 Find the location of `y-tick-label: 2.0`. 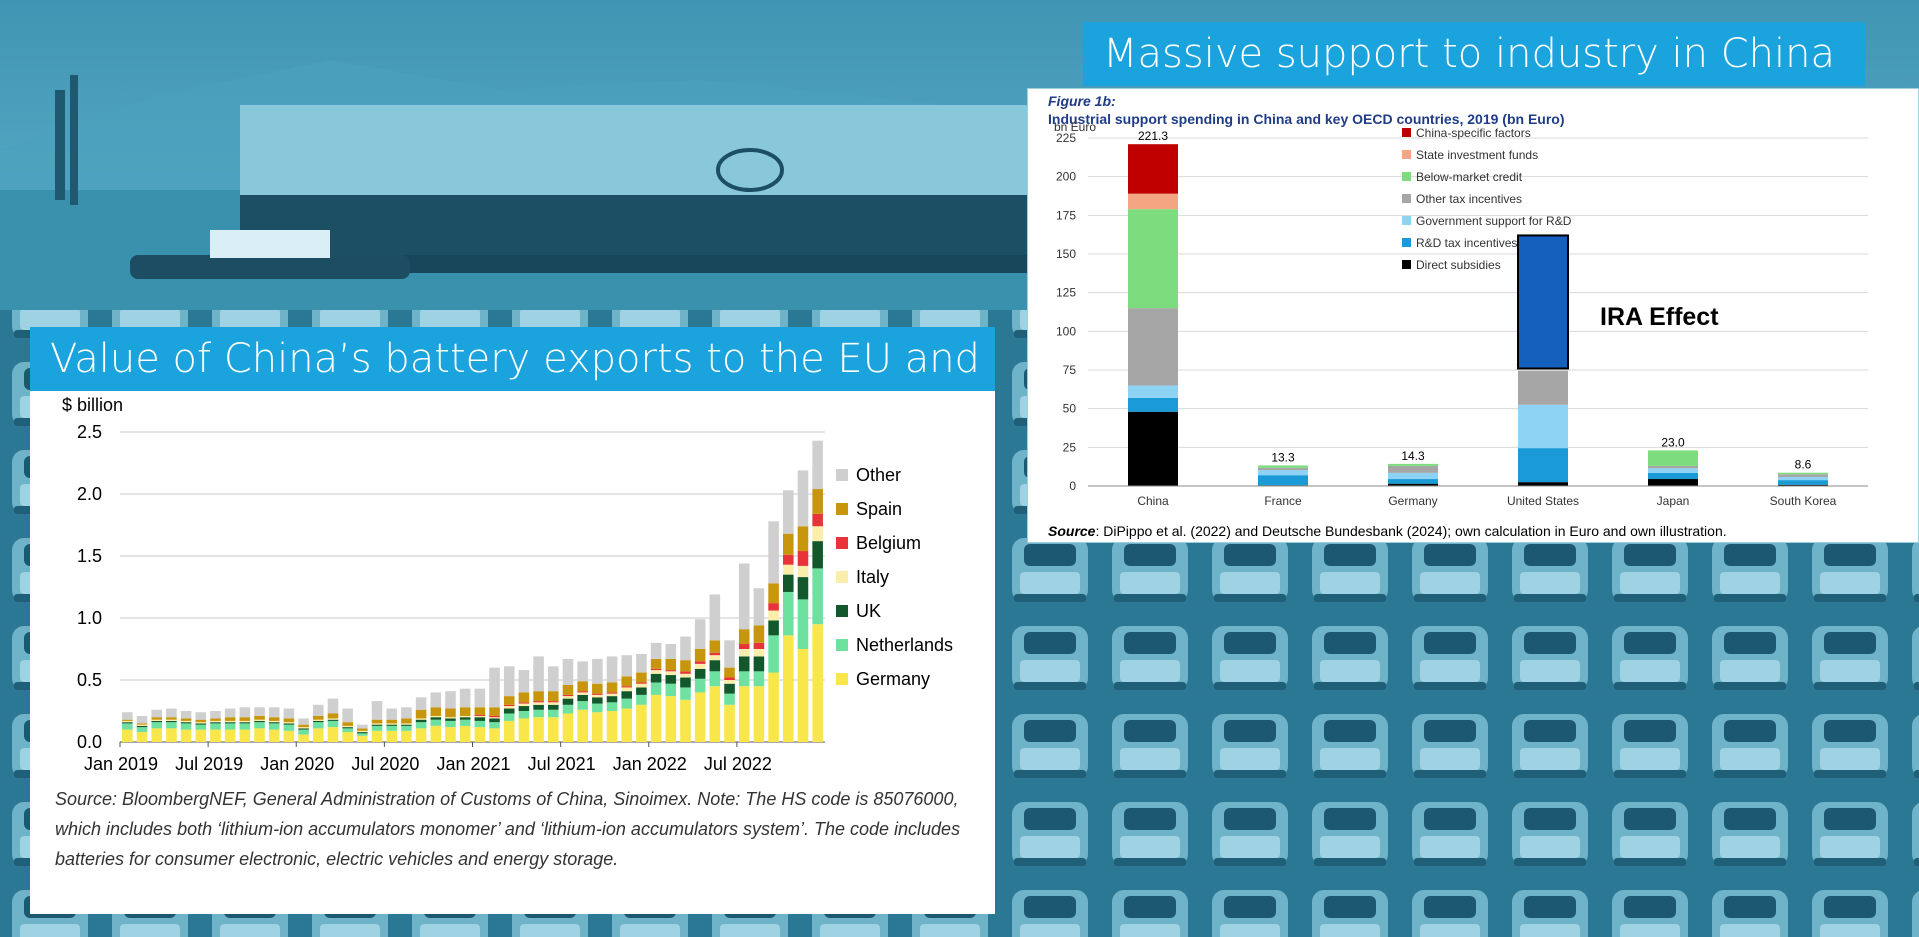

y-tick-label: 2.0 is located at coordinates (89, 494).